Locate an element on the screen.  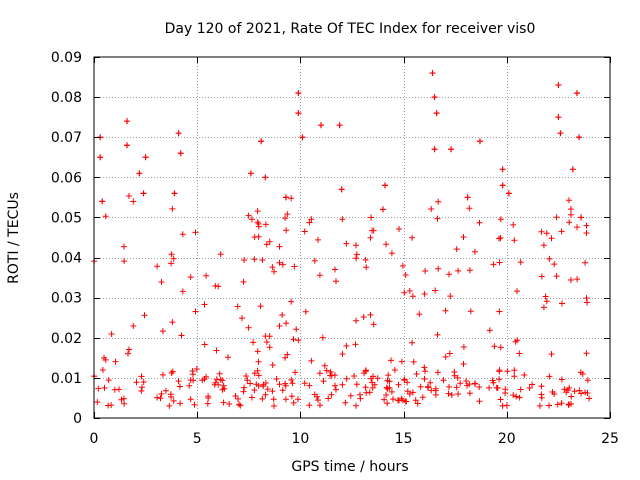
y-tick-label: 0.03 is located at coordinates (66, 299).